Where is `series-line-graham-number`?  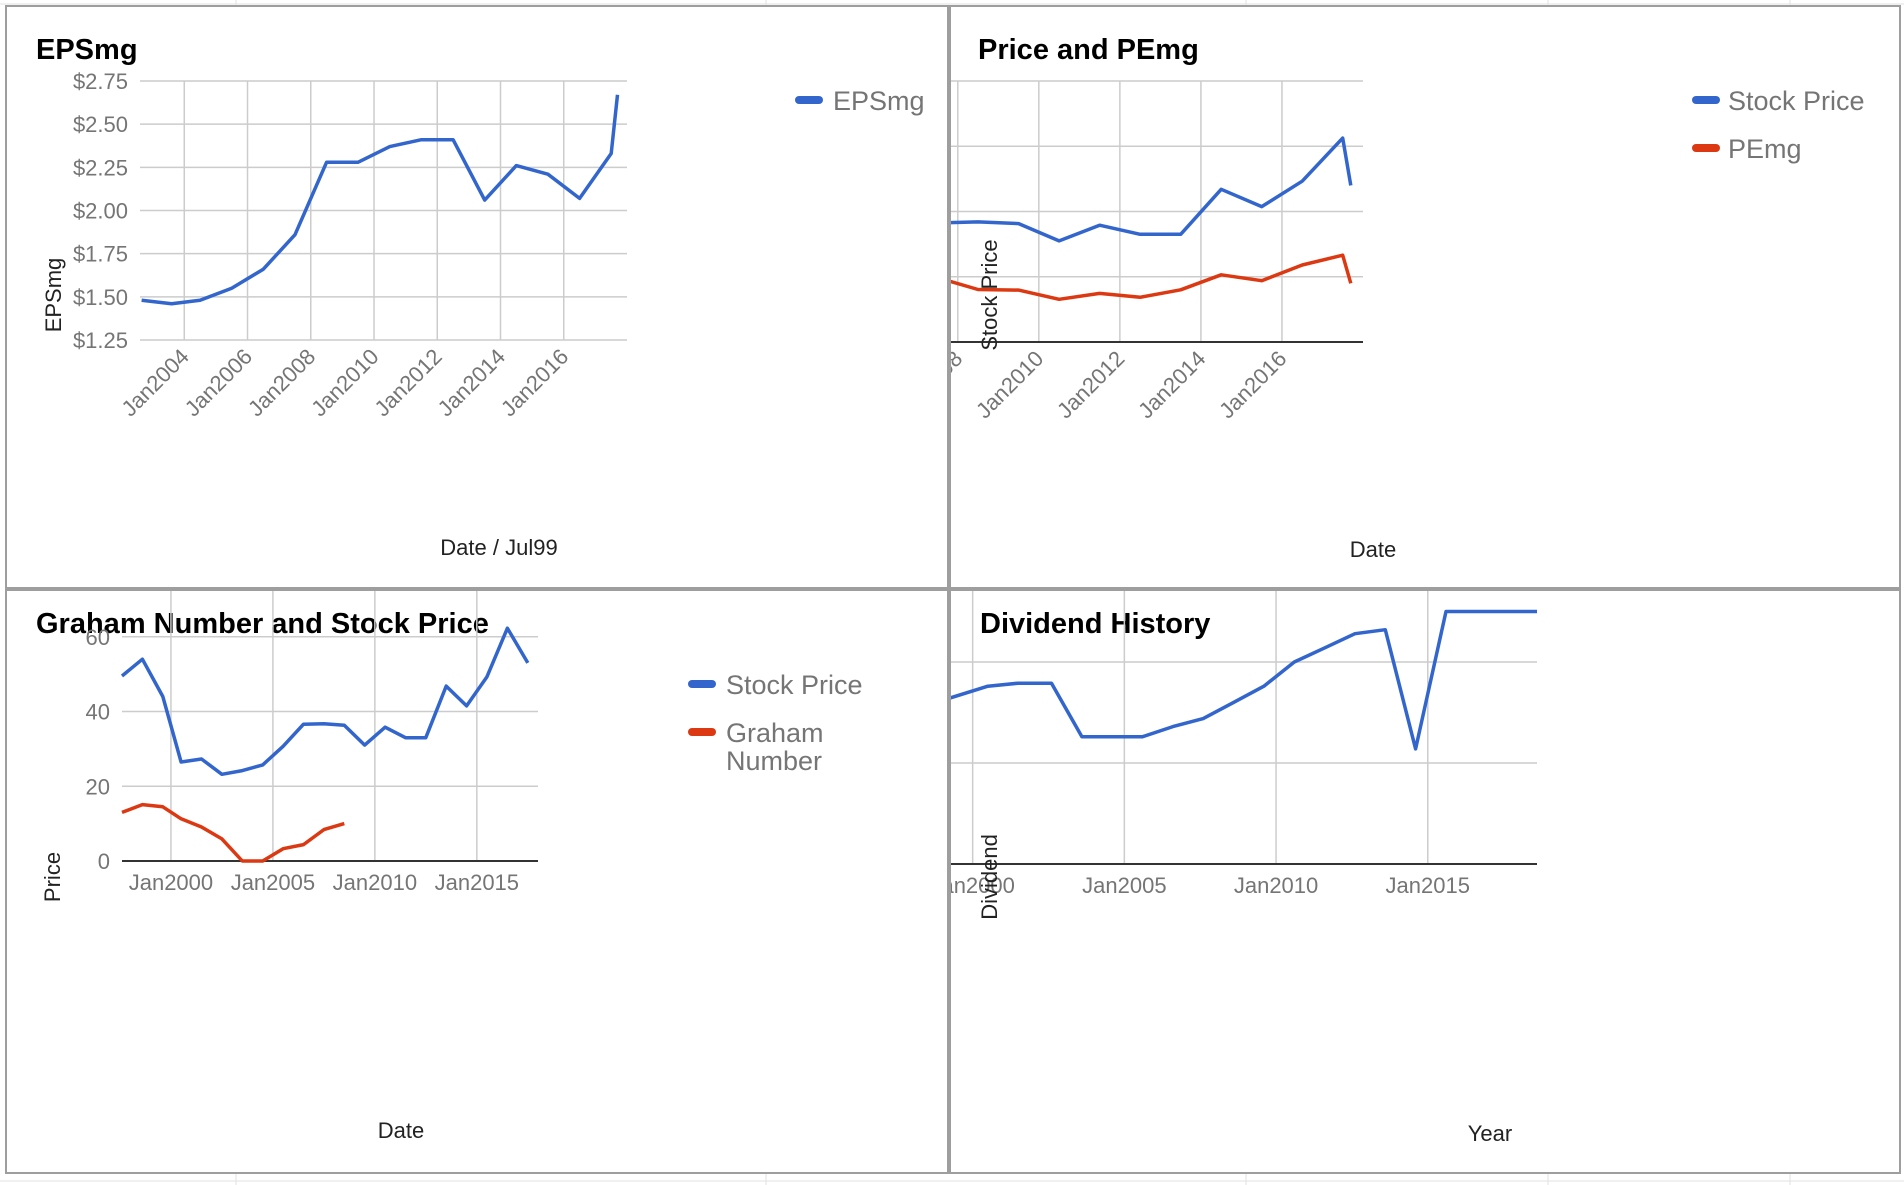
series-line-graham-number is located at coordinates (233, 832).